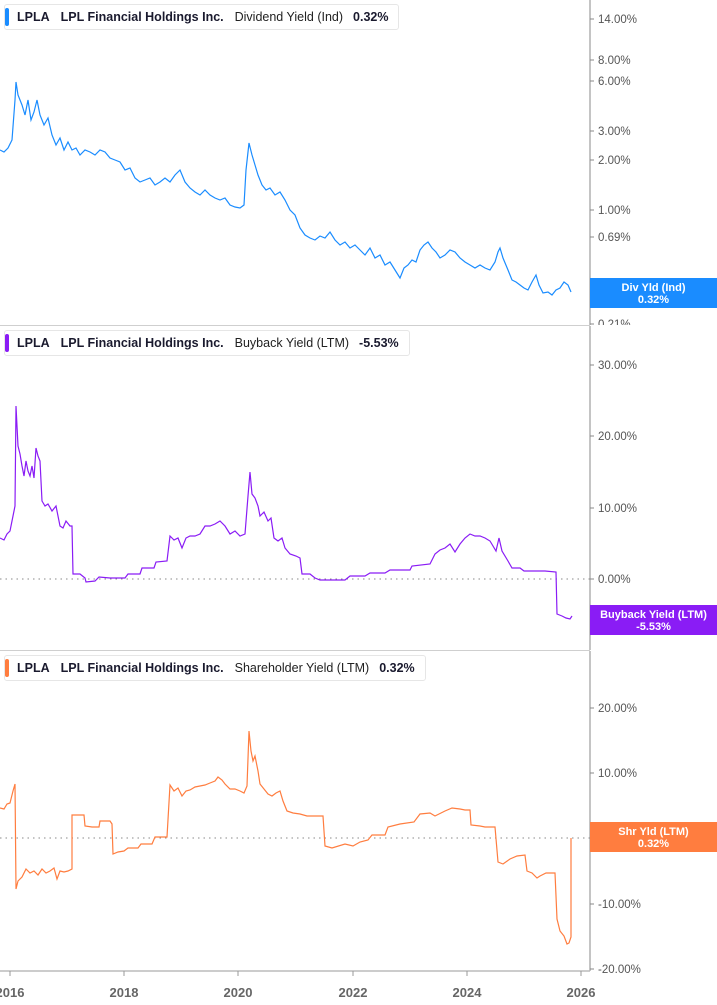 The image size is (717, 1005). I want to click on svg-text: 2020, so click(238, 992).